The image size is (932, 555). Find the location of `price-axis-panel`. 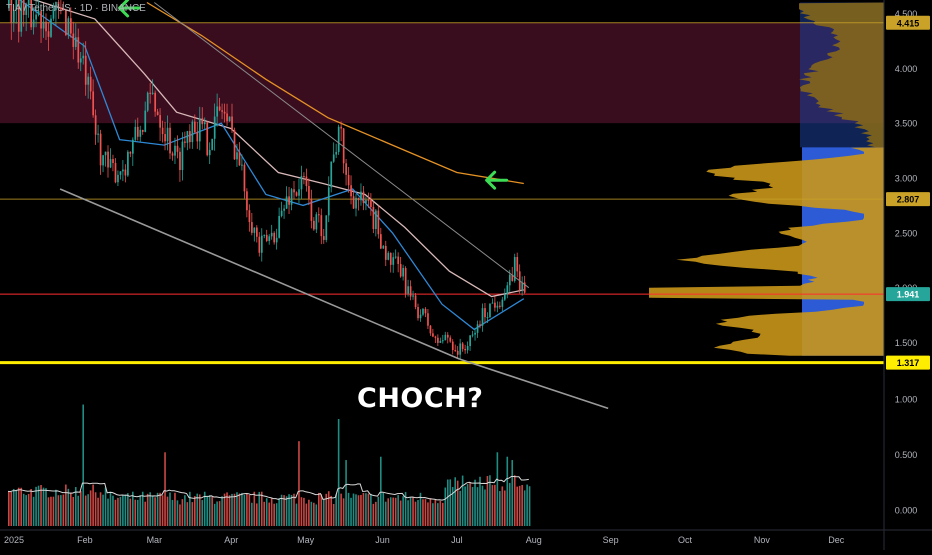

price-axis-panel is located at coordinates (908, 275).